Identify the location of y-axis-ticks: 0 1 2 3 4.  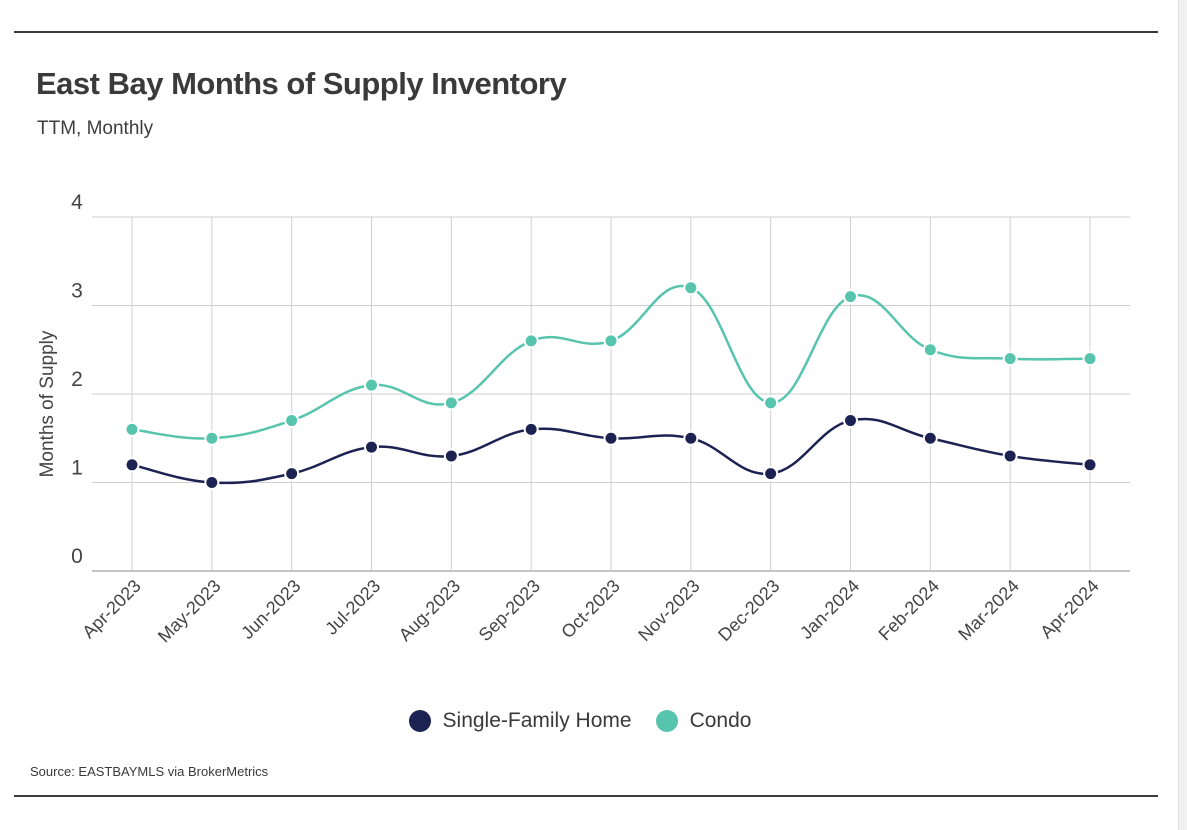
(77, 379).